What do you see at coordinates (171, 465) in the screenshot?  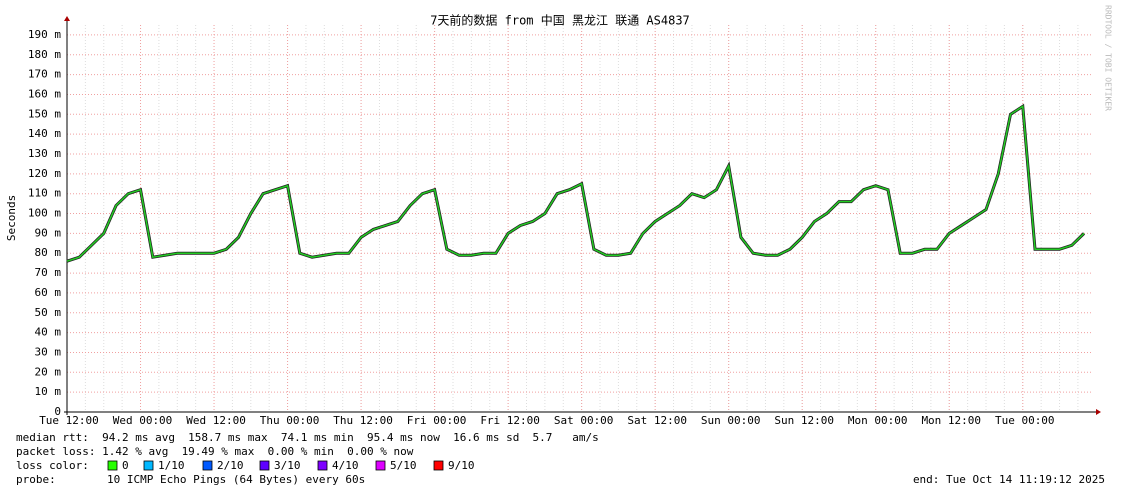 I see `legend-label: 1/10` at bounding box center [171, 465].